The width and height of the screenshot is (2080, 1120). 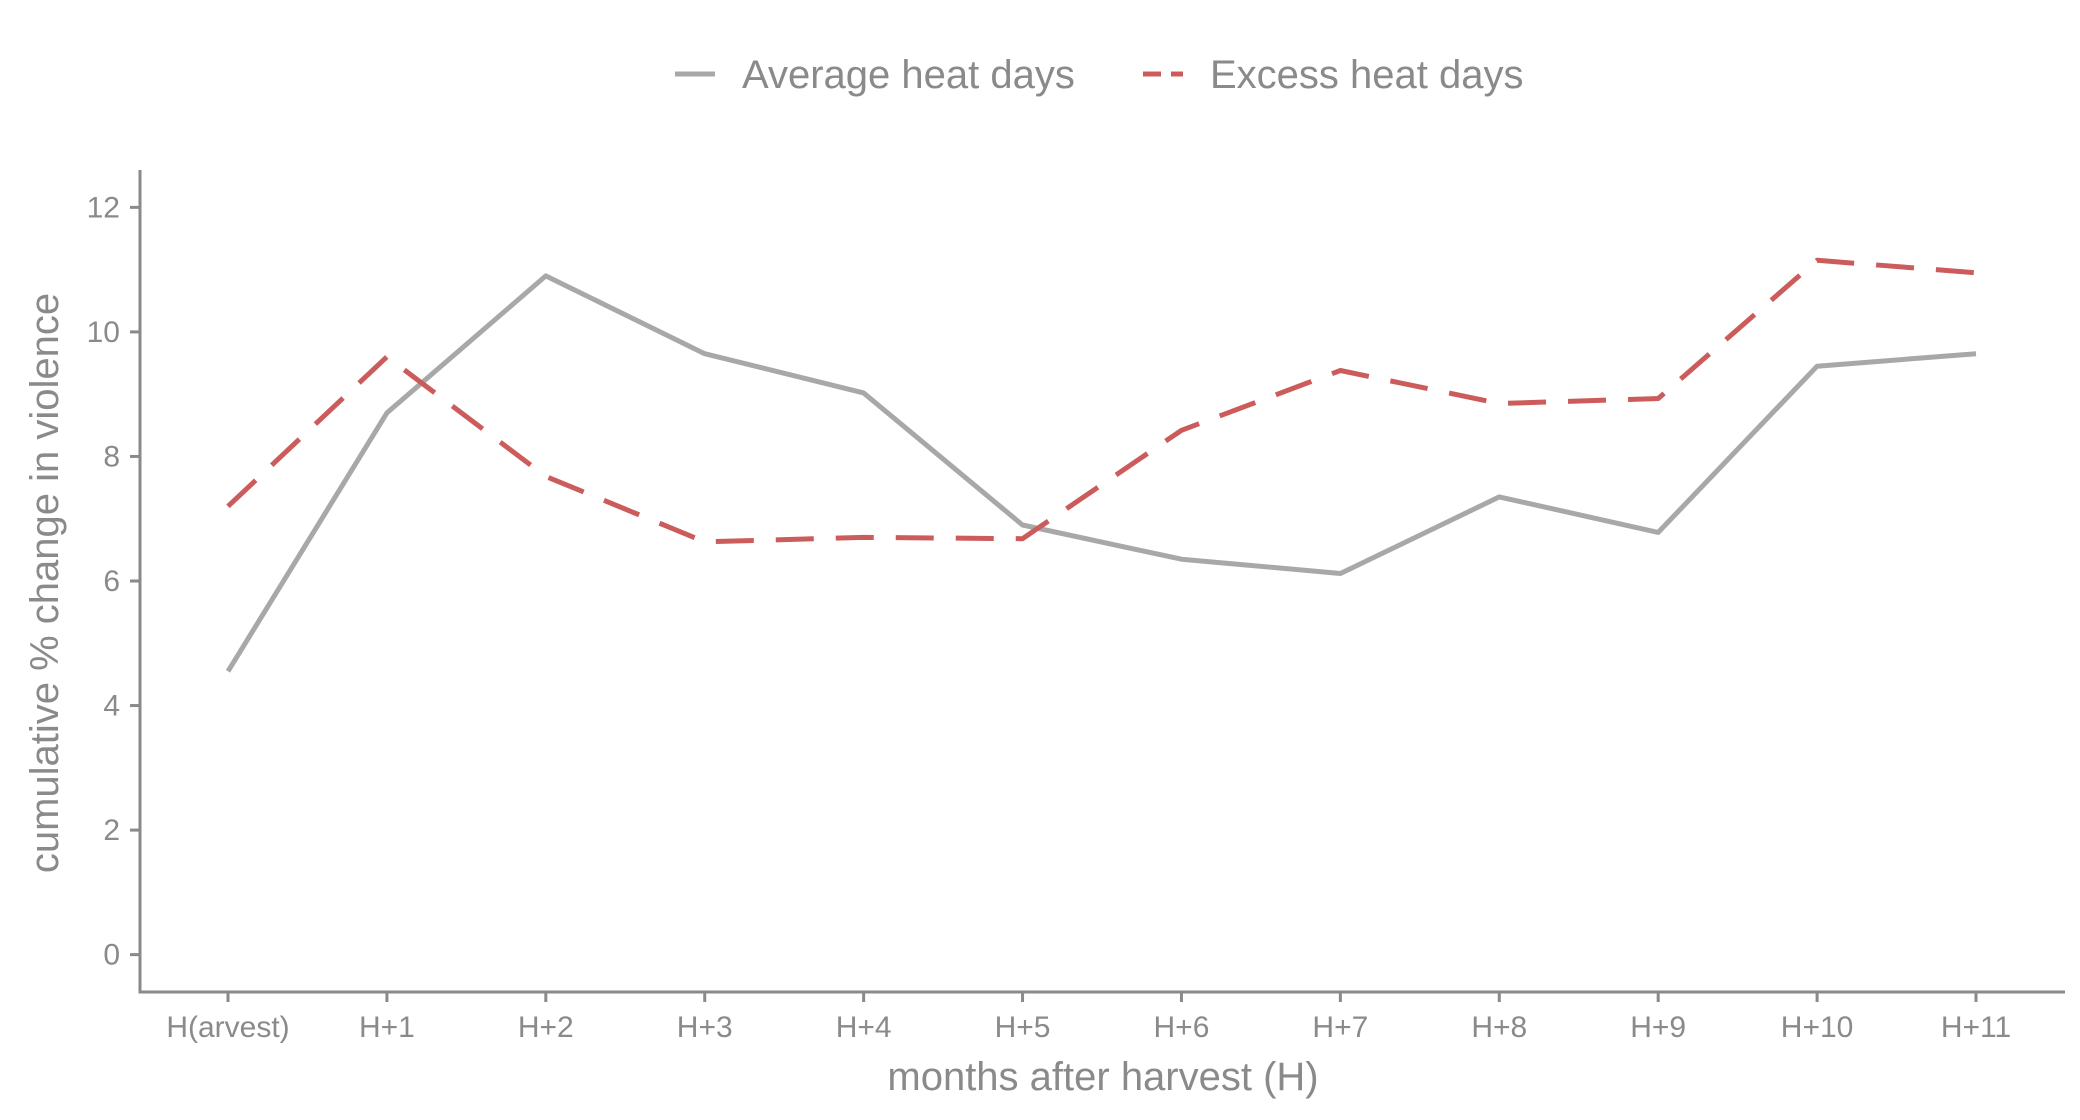 I want to click on y-tick-label: 0, so click(x=111, y=955).